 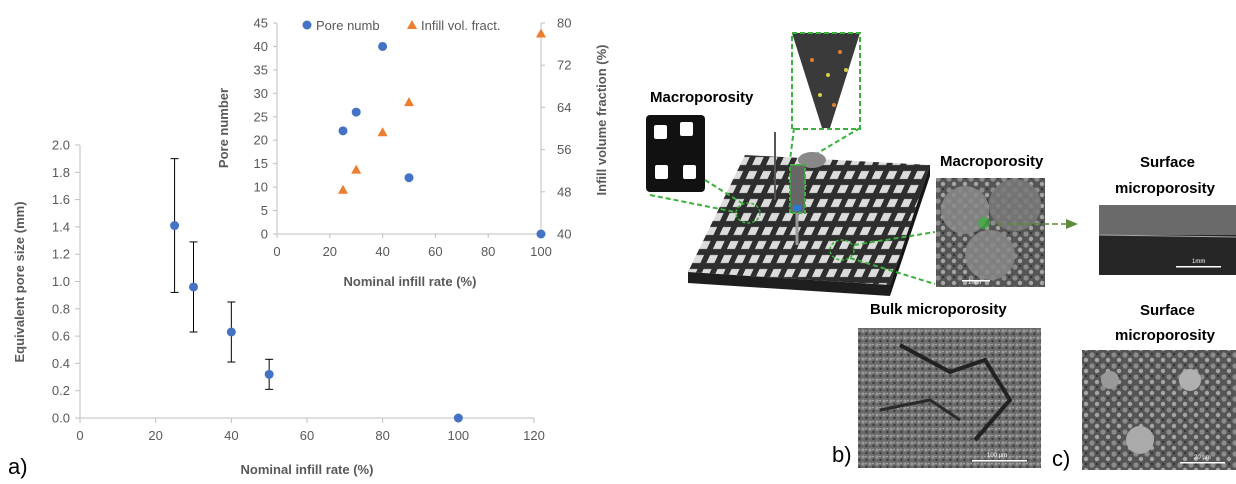 I want to click on inset-y-tick-label: 15, so click(x=261, y=163).